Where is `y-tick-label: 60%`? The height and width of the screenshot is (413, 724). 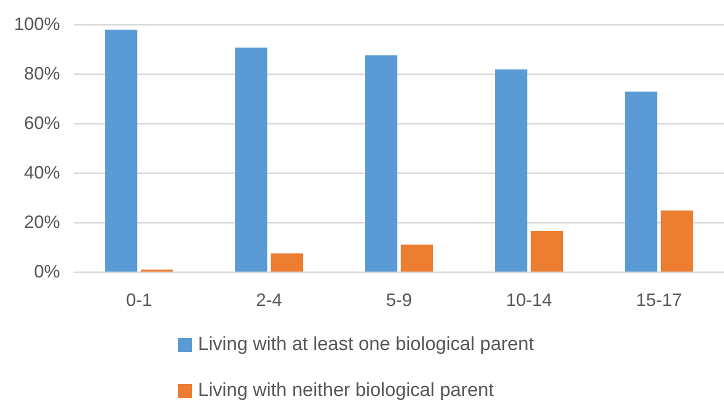
y-tick-label: 60% is located at coordinates (42, 122).